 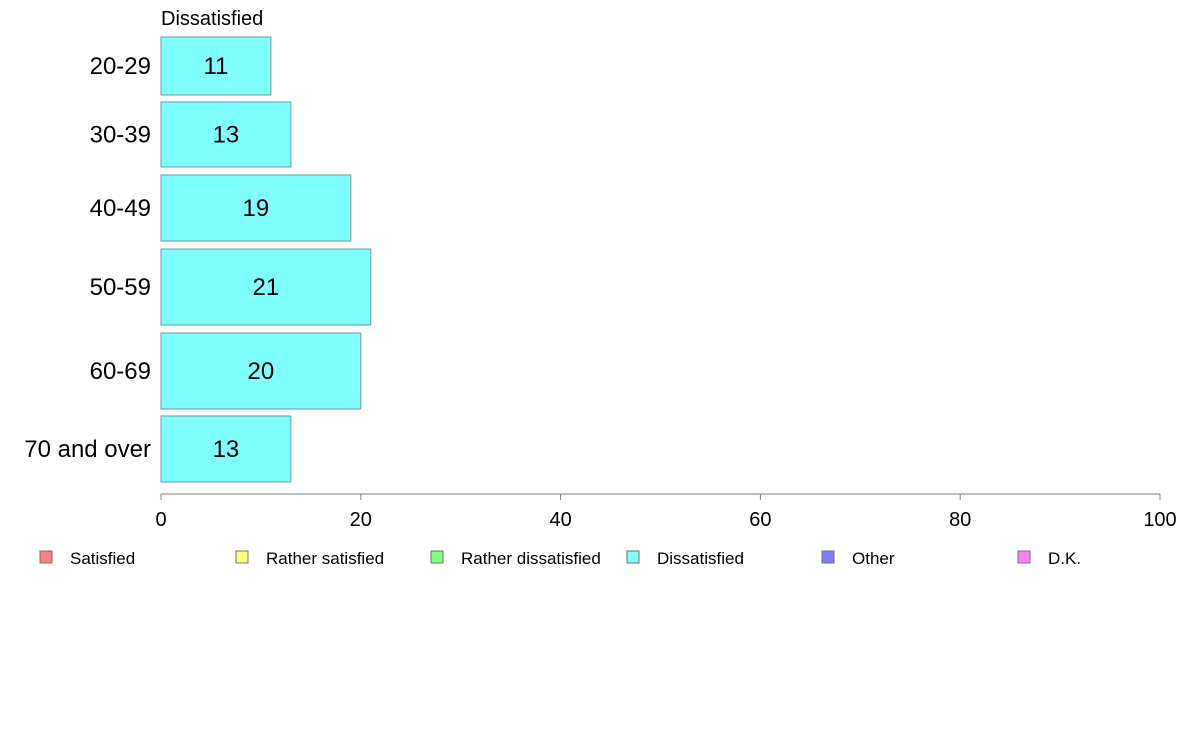 What do you see at coordinates (120, 66) in the screenshot?
I see `category-label-0: 20-29` at bounding box center [120, 66].